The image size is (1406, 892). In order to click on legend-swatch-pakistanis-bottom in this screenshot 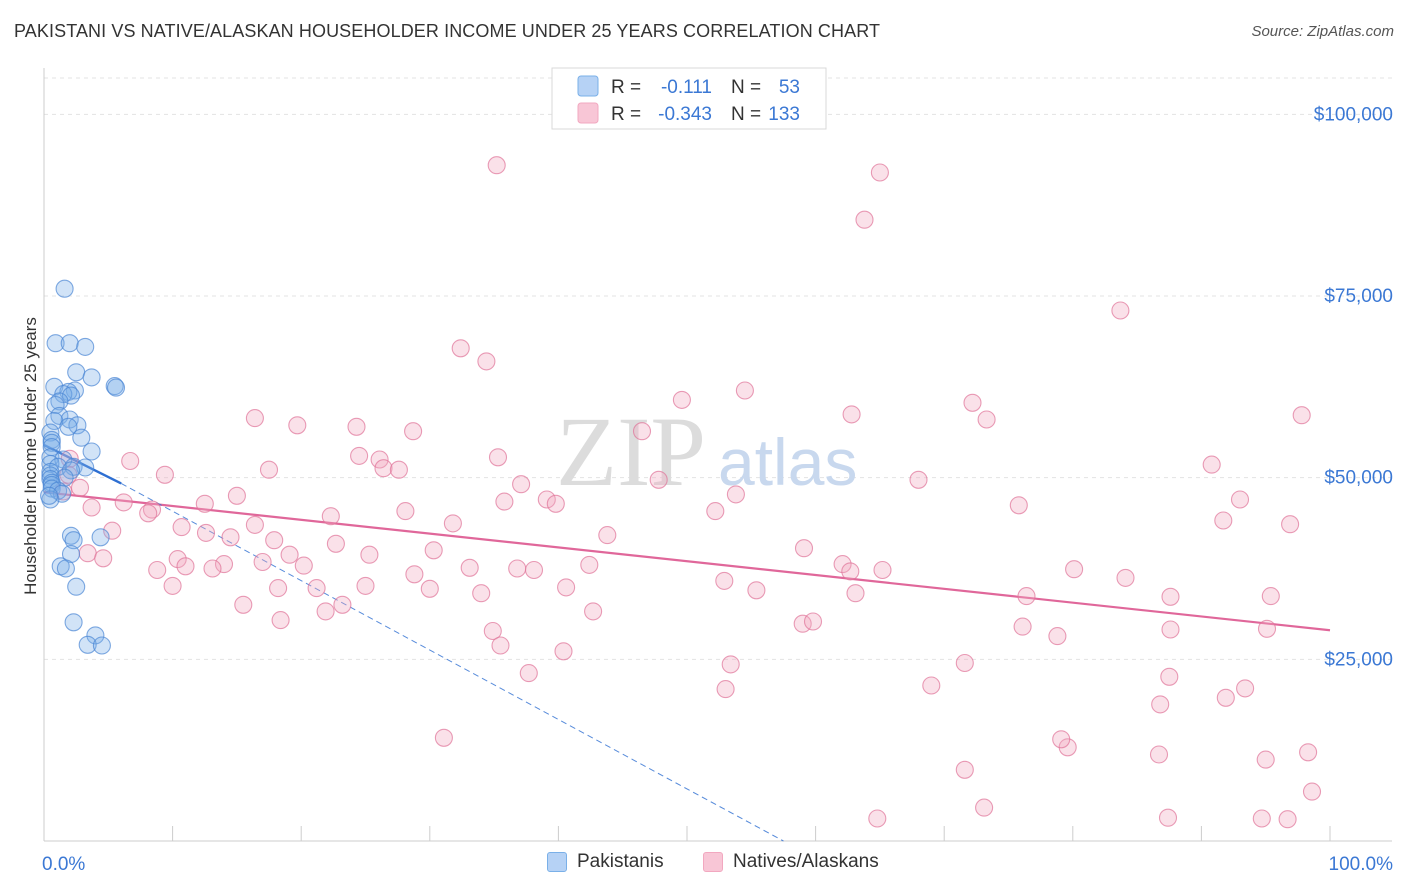, I will do `click(557, 862)`.